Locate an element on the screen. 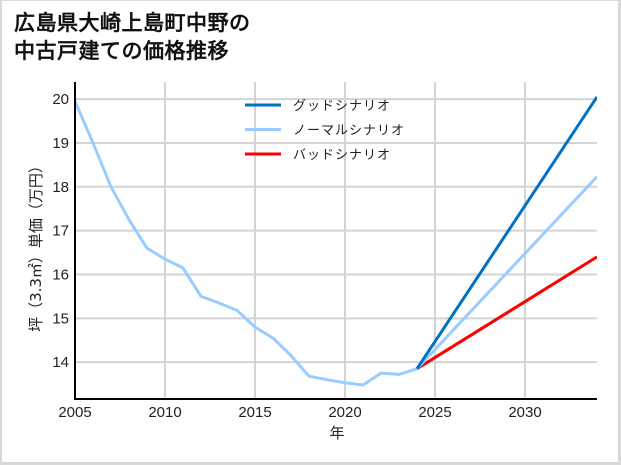 This screenshot has width=621, height=465. y-tick-label: 16 is located at coordinates (60, 274).